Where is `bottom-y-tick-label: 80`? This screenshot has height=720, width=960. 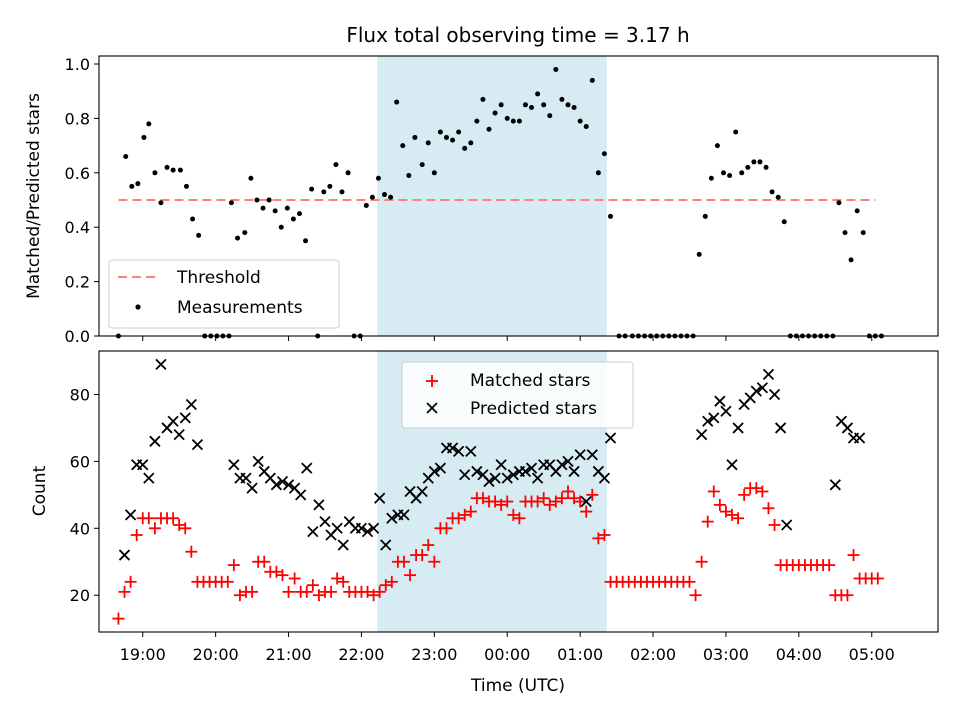 bottom-y-tick-label: 80 is located at coordinates (80, 394).